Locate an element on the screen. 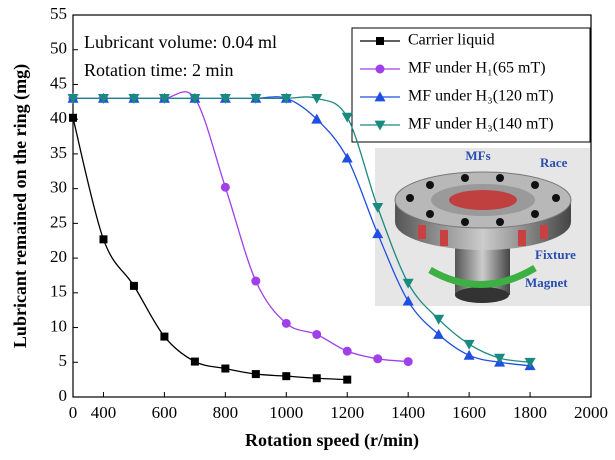 The width and height of the screenshot is (615, 460). y-tick-label: 45 is located at coordinates (58, 82).